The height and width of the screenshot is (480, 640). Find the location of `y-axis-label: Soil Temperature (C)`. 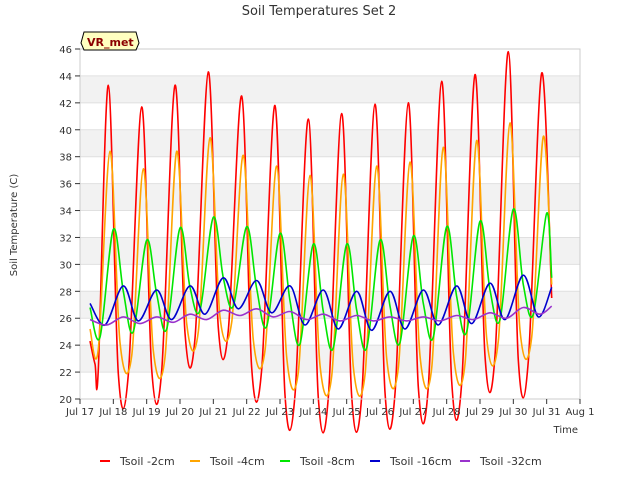

y-axis-label: Soil Temperature (C) is located at coordinates (14, 225).